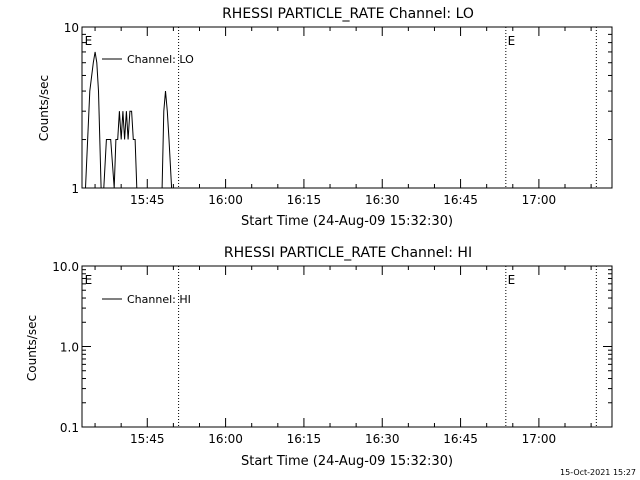  What do you see at coordinates (160, 59) in the screenshot?
I see `legend-label-lo: Channel: LO` at bounding box center [160, 59].